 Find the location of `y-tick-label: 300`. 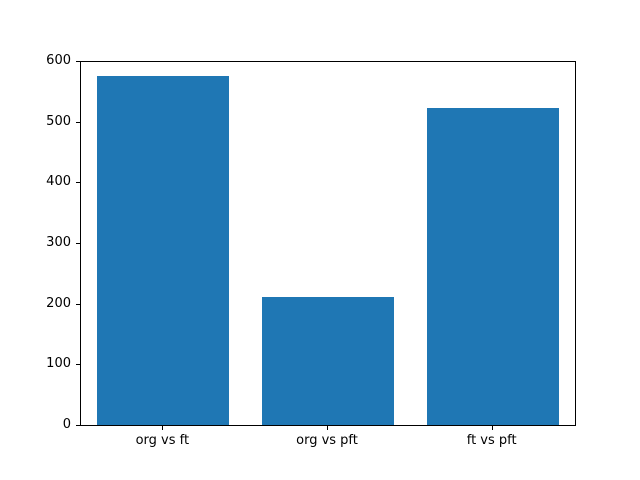

y-tick-label: 300 is located at coordinates (58, 242).